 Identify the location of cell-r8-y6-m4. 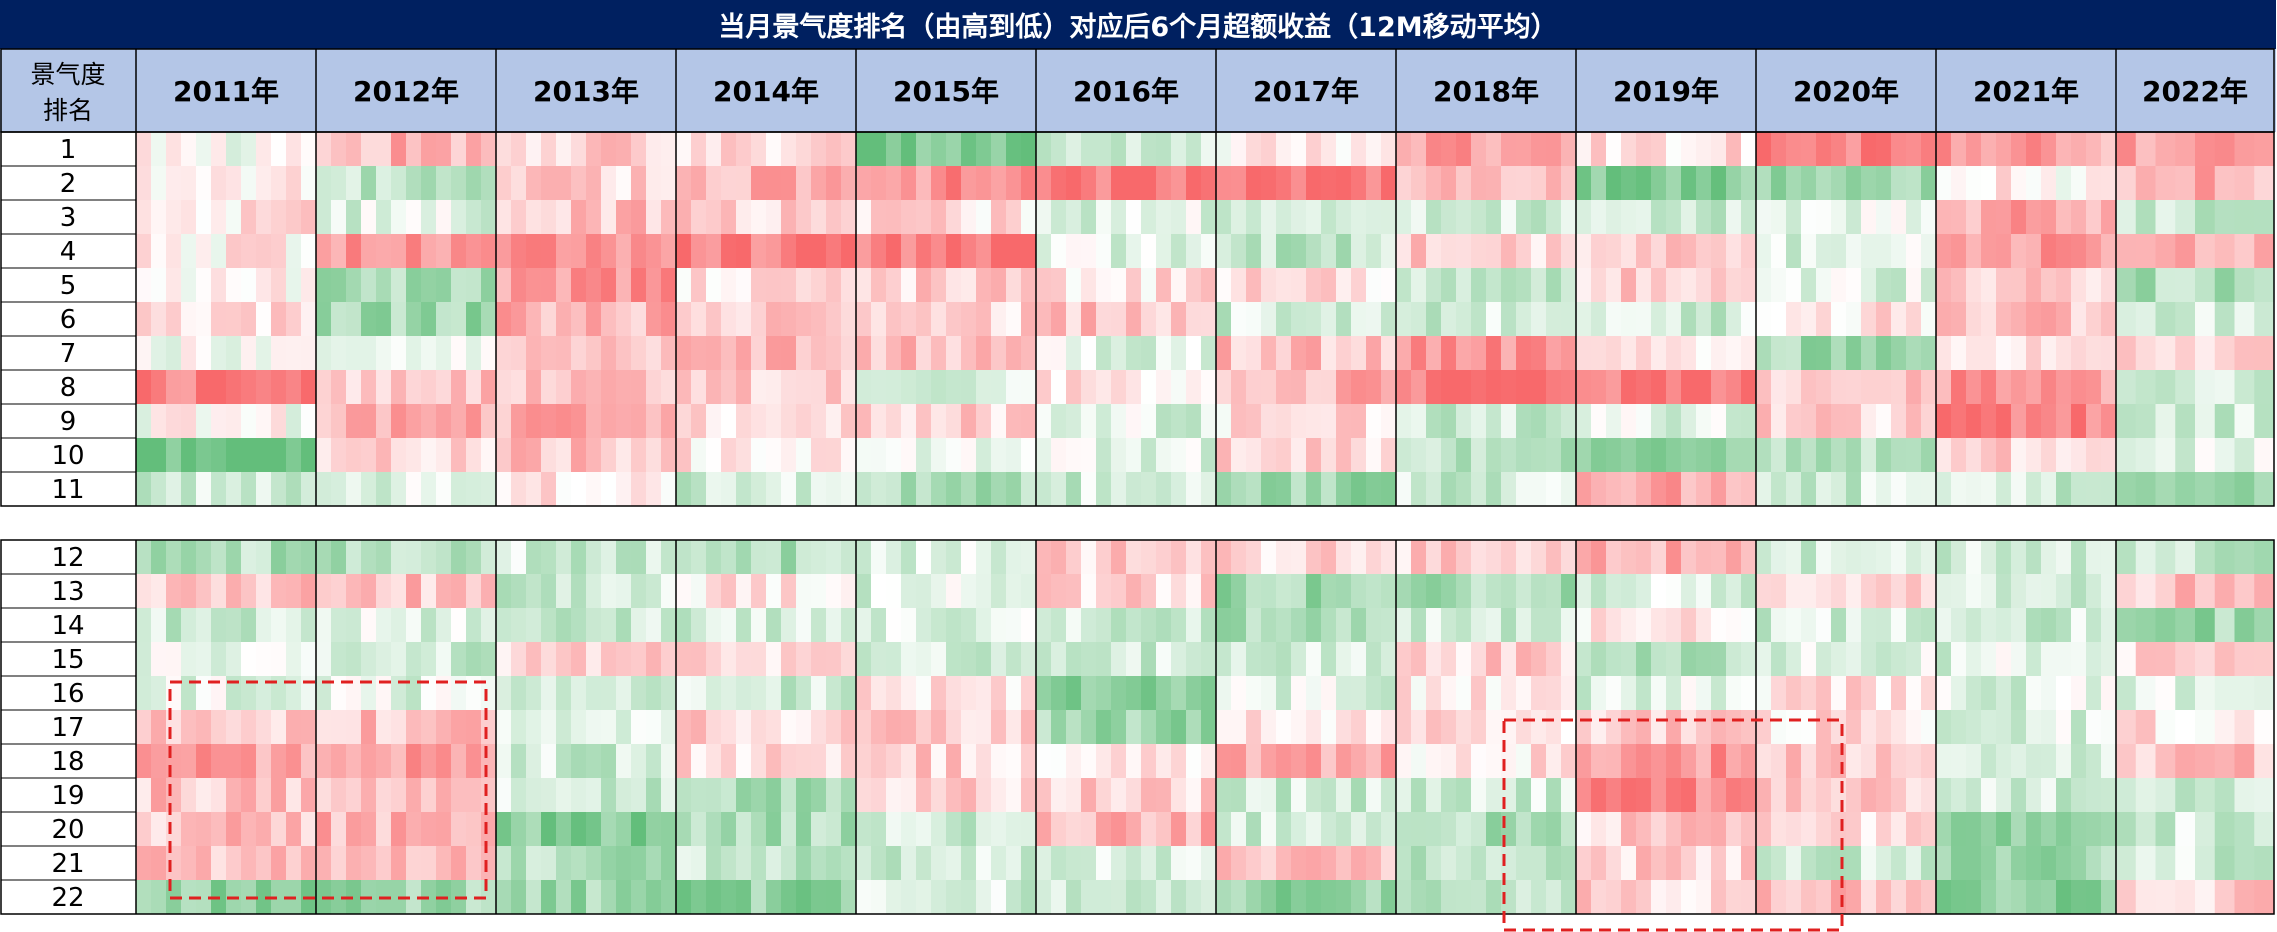
(1089, 387).